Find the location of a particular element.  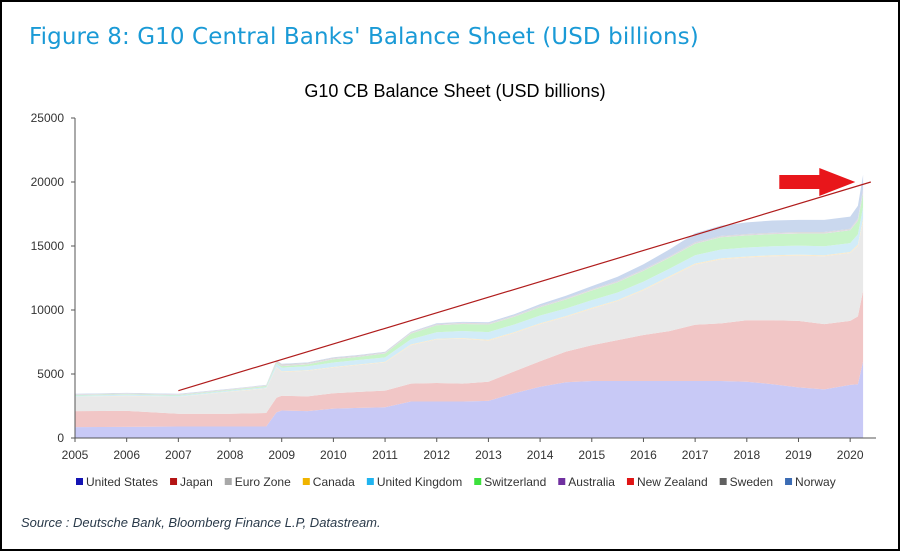

area-united-states is located at coordinates (469, 399).